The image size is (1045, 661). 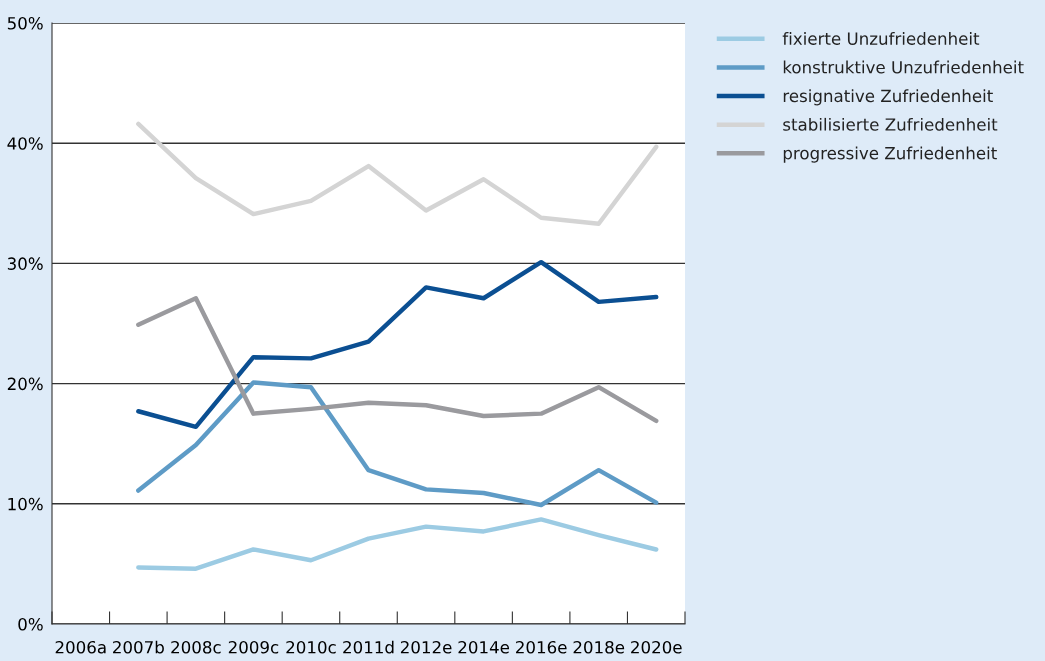 What do you see at coordinates (599, 647) in the screenshot?
I see `x-tick-label: 2018e` at bounding box center [599, 647].